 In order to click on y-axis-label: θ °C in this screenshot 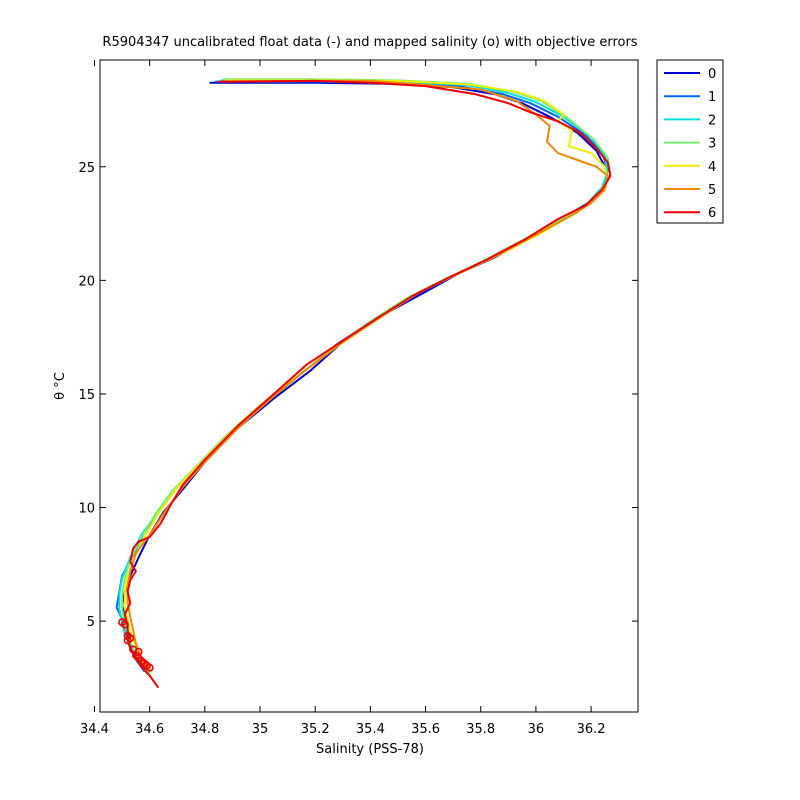, I will do `click(60, 386)`.